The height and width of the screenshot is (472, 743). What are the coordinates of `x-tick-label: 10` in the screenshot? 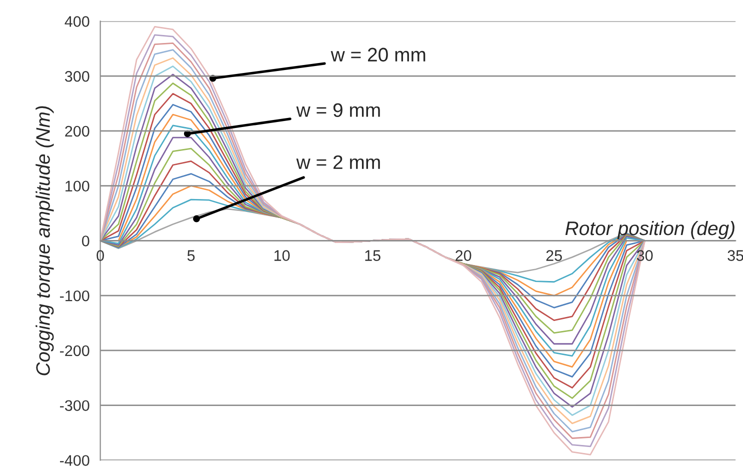 It's located at (282, 255).